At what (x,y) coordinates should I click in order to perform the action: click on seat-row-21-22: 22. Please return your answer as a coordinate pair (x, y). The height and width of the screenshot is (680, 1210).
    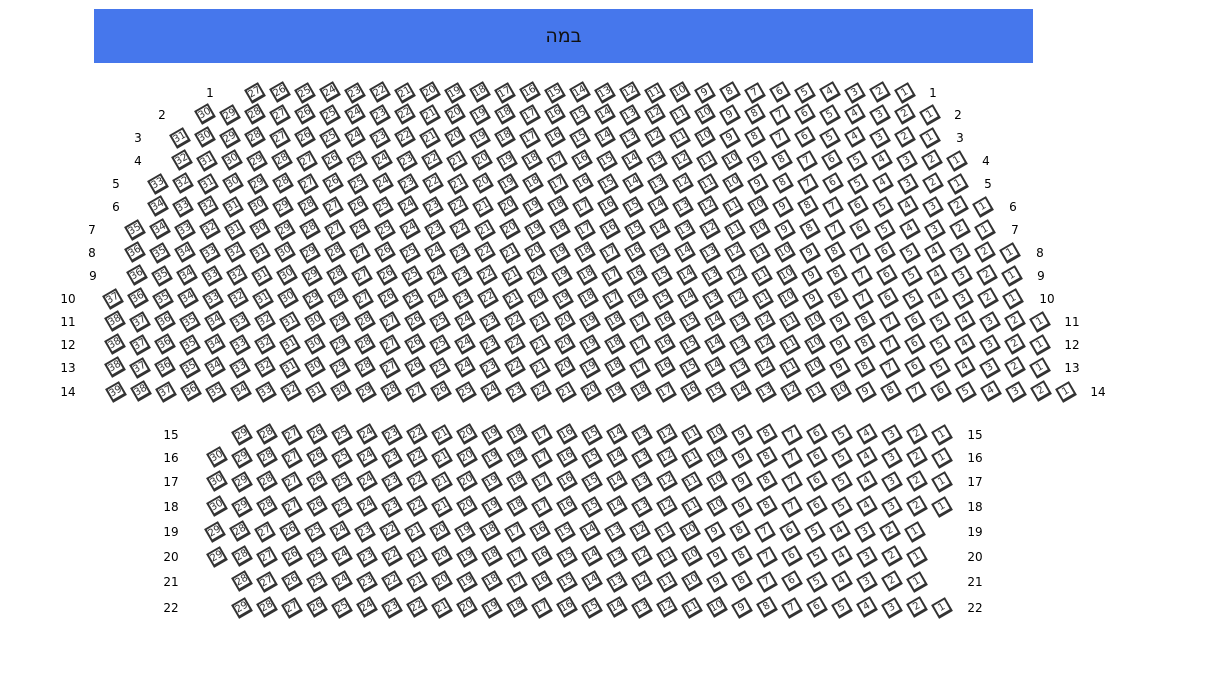
    Looking at the image, I should click on (392, 581).